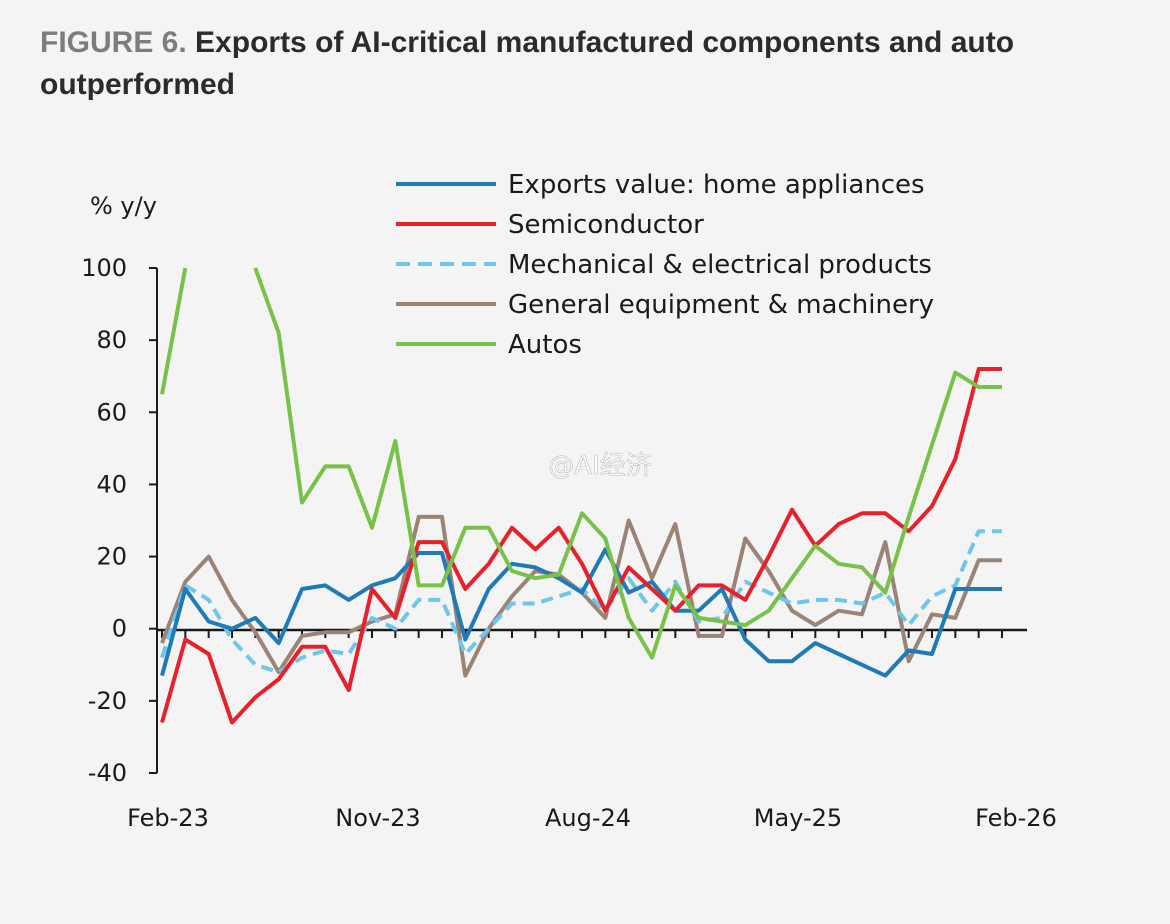 Image resolution: width=1170 pixels, height=924 pixels. I want to click on y-axis-unit-label: % y/y, so click(123, 206).